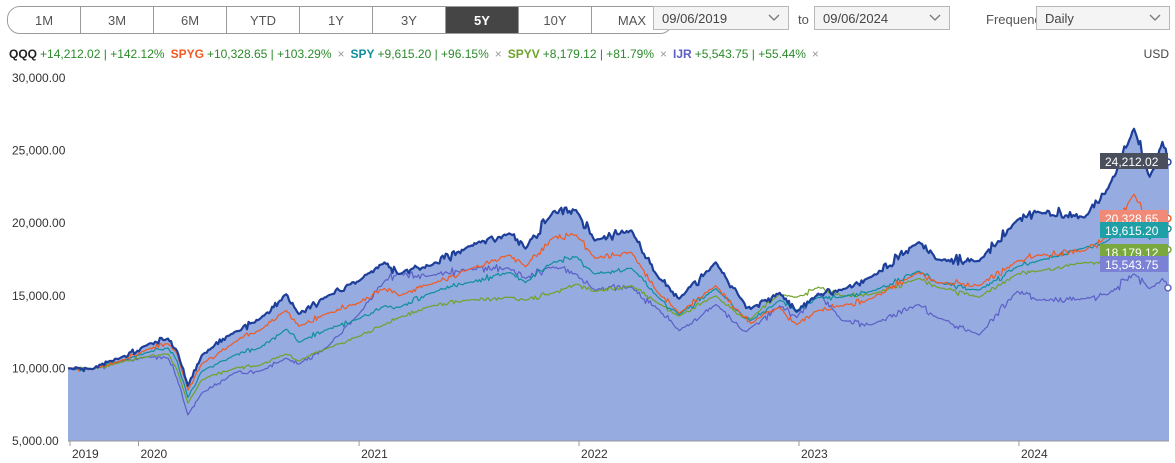 Image resolution: width=1175 pixels, height=463 pixels. What do you see at coordinates (803, 19) in the screenshot?
I see `to-label: to` at bounding box center [803, 19].